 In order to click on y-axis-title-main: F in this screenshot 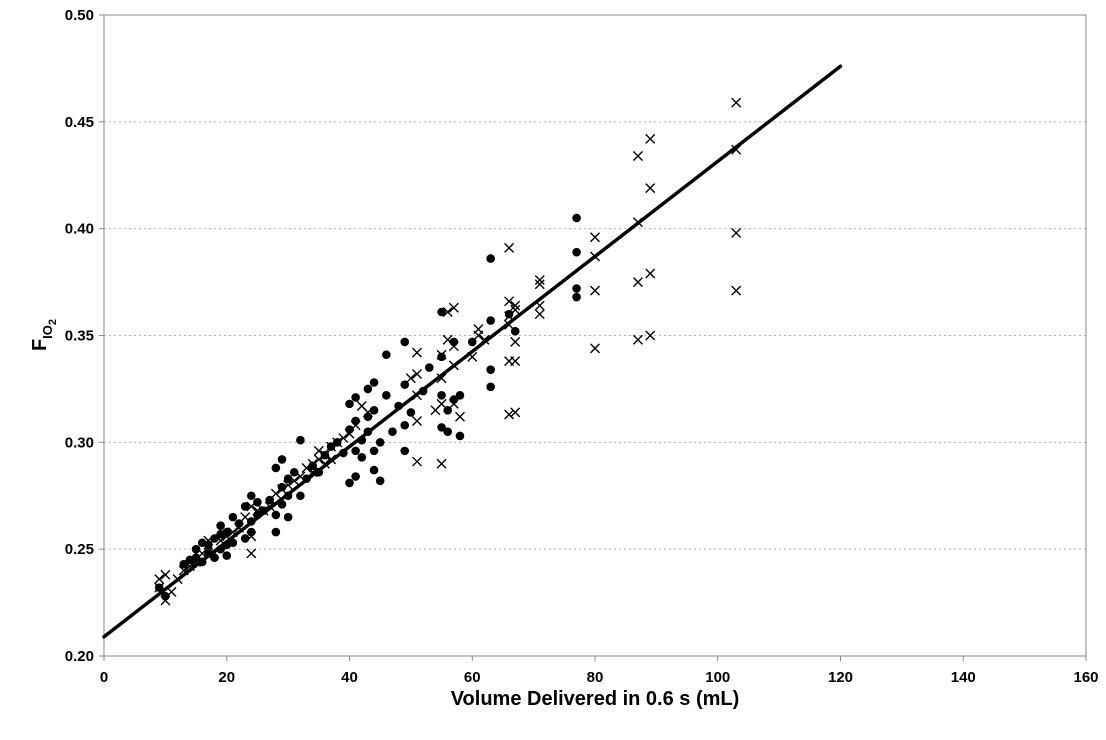, I will do `click(40, 345)`.